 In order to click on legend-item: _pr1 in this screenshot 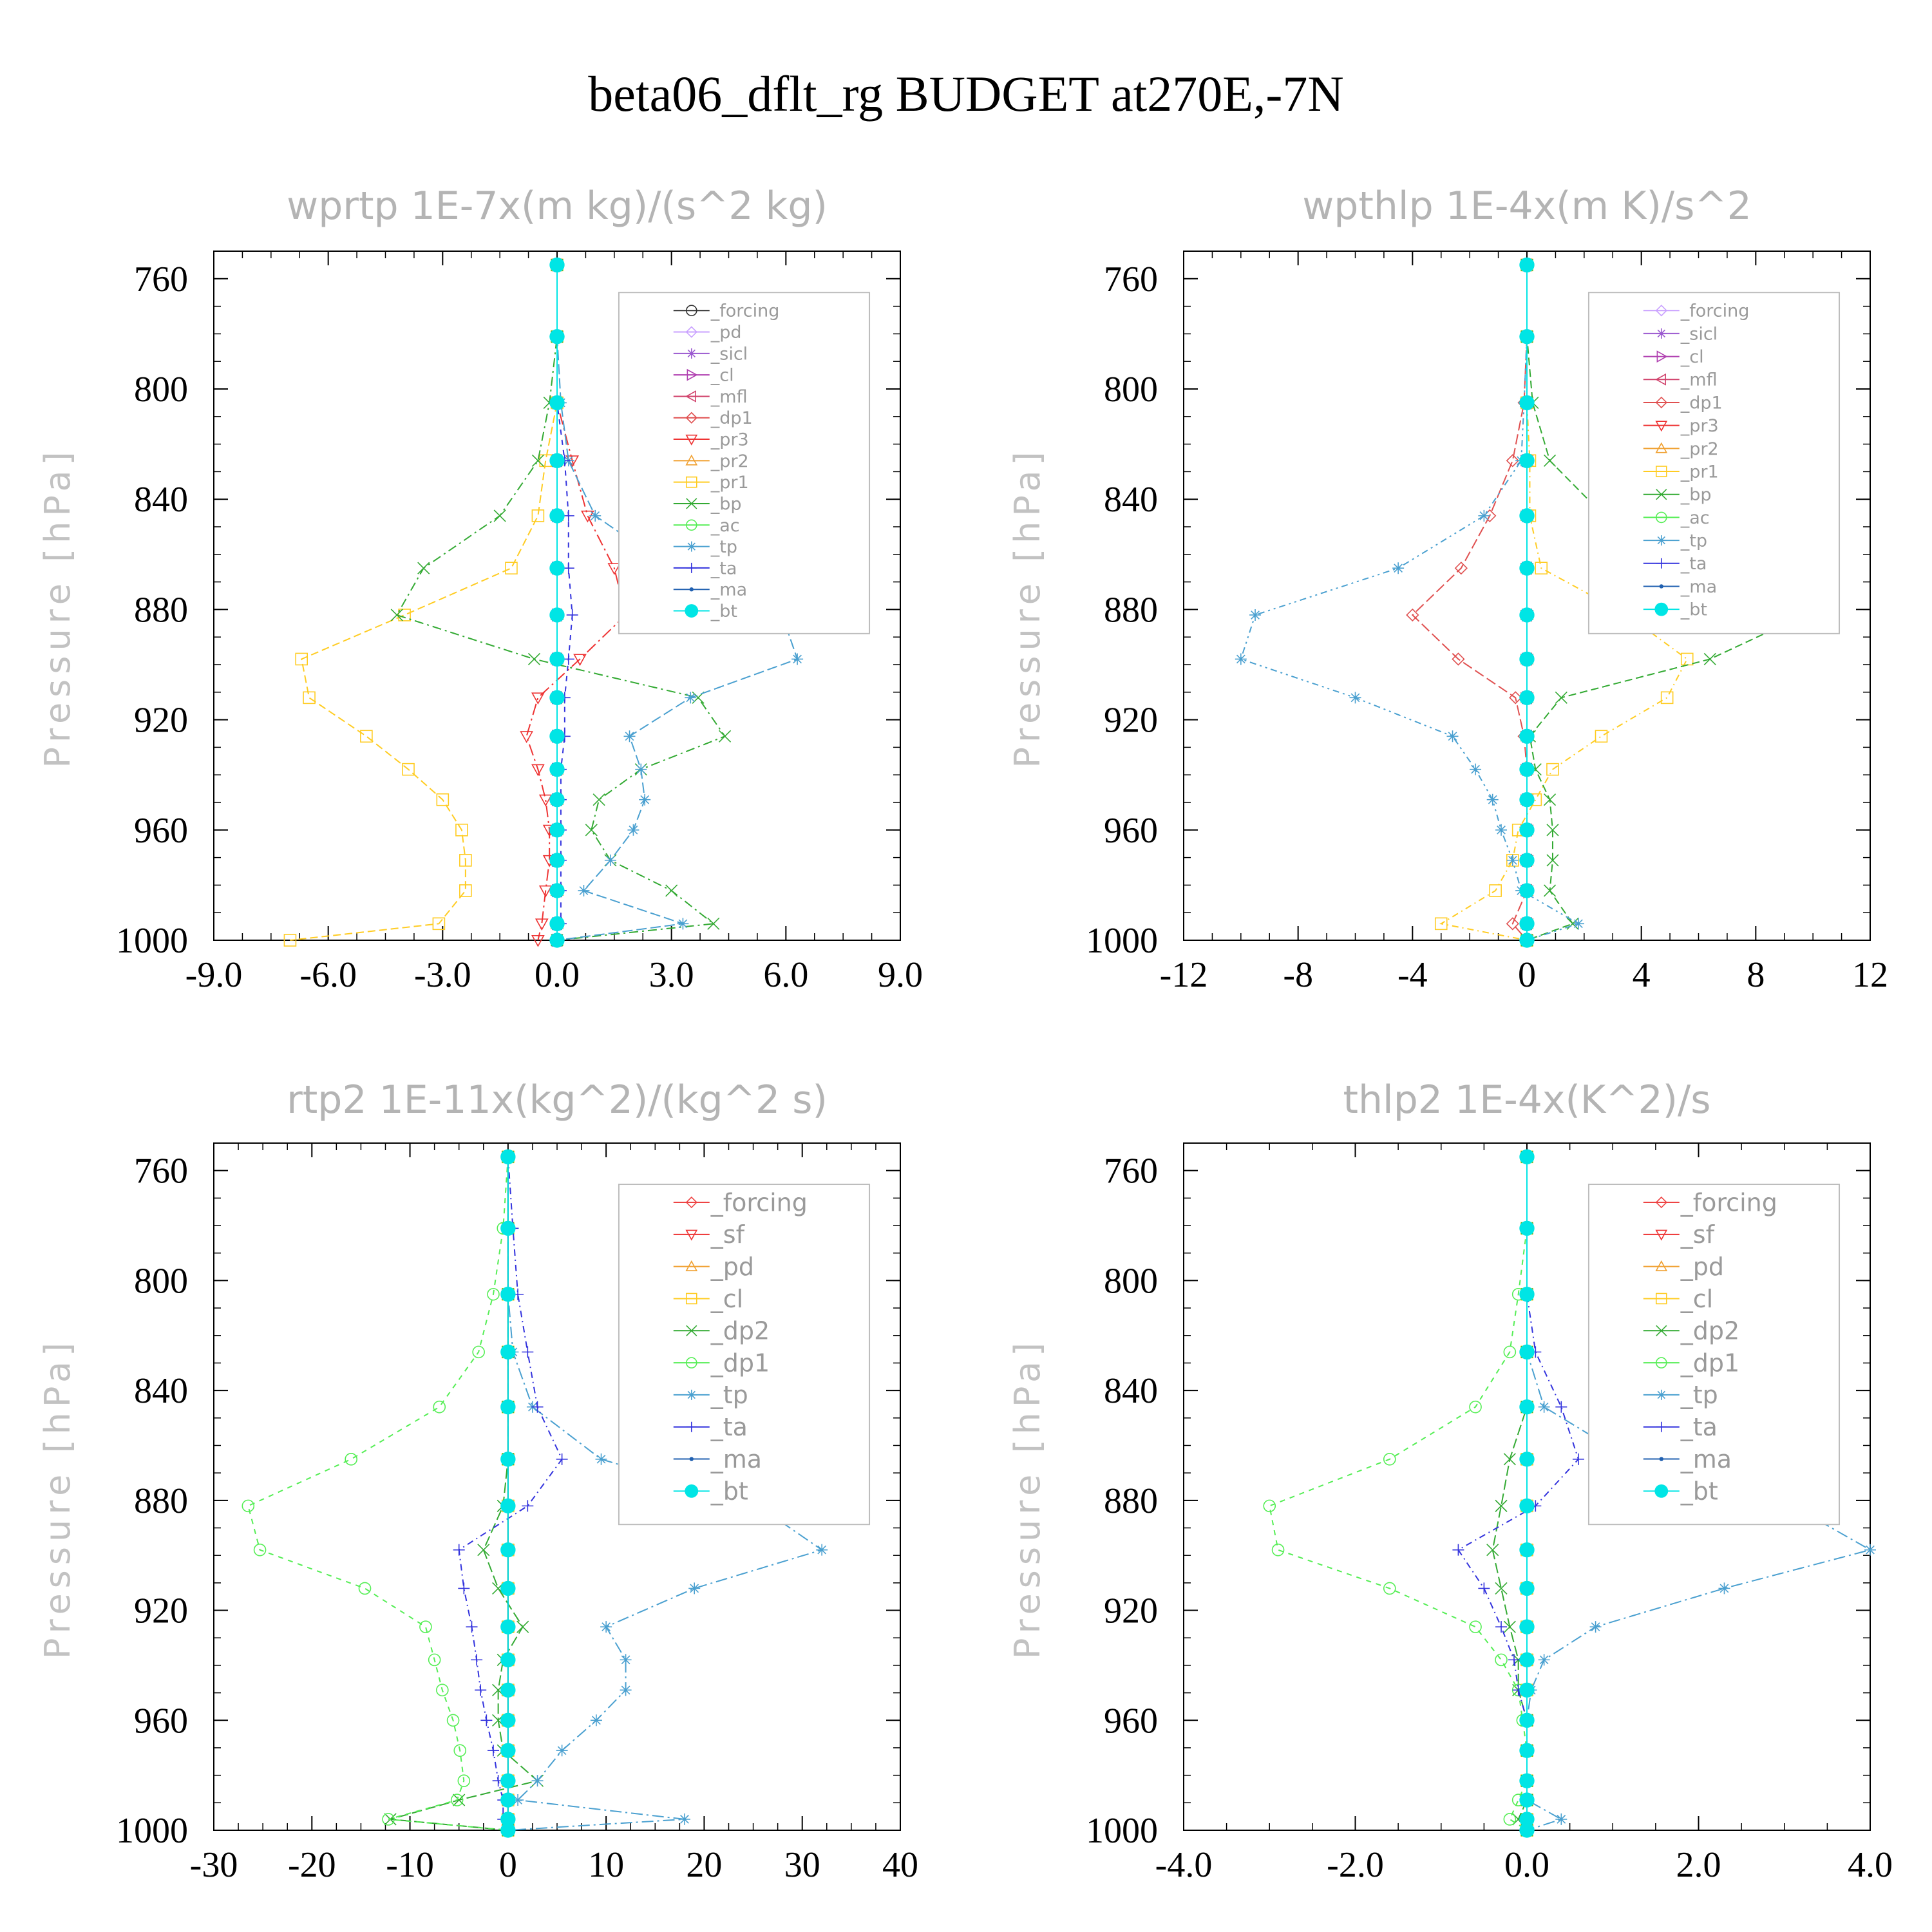, I will do `click(1681, 472)`.